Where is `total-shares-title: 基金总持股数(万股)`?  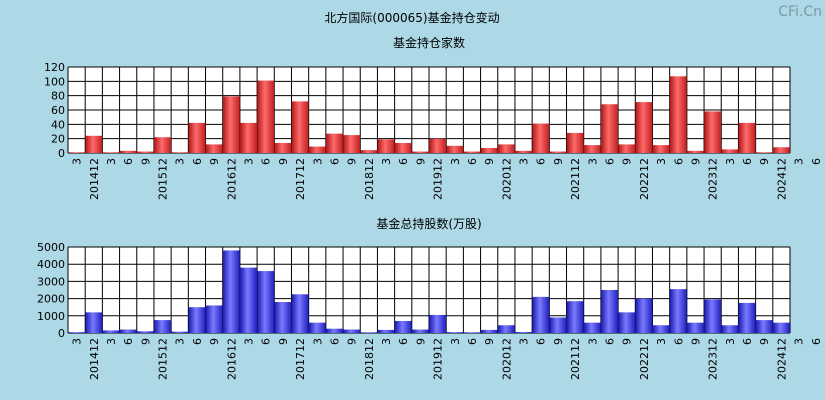 total-shares-title: 基金总持股数(万股) is located at coordinates (428, 223).